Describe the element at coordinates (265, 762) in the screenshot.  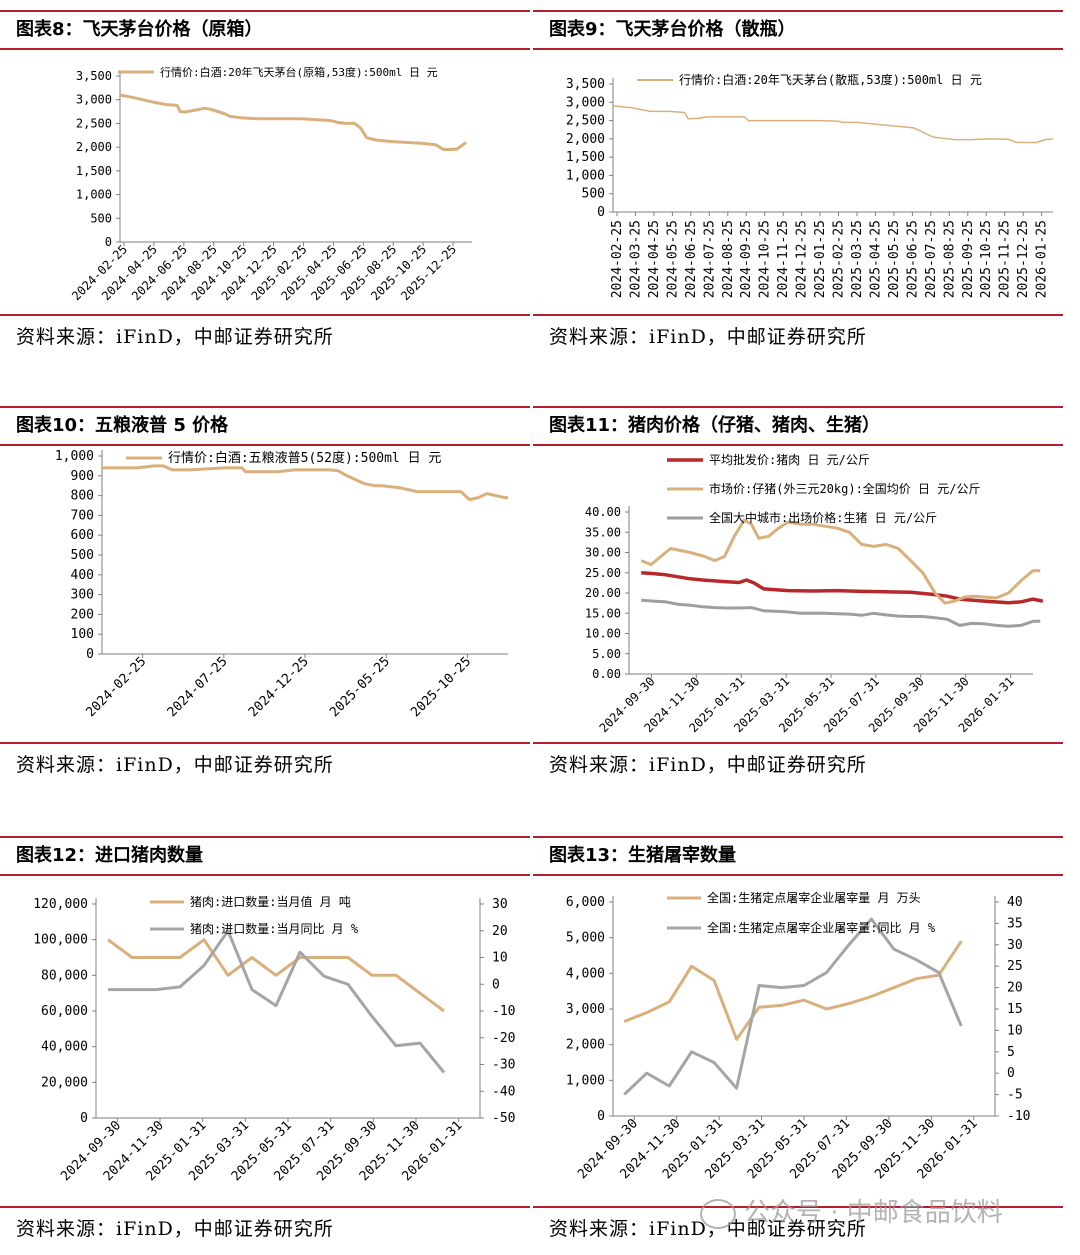
I see `chart-10-source: 资料来源：iFinD，中邮证券研究所` at that location.